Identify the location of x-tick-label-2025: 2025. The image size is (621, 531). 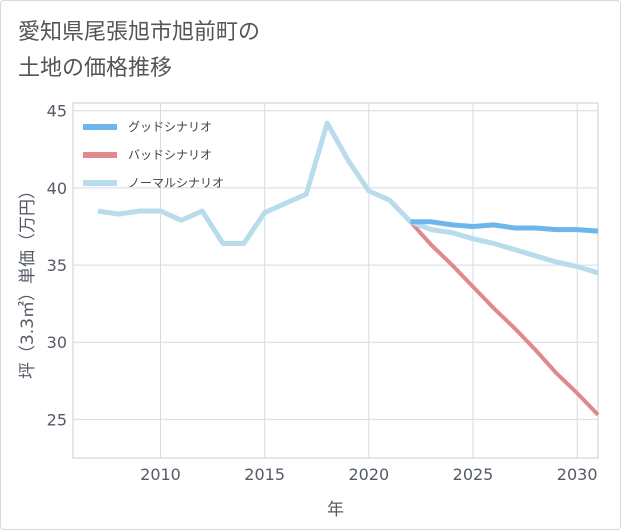
(473, 474).